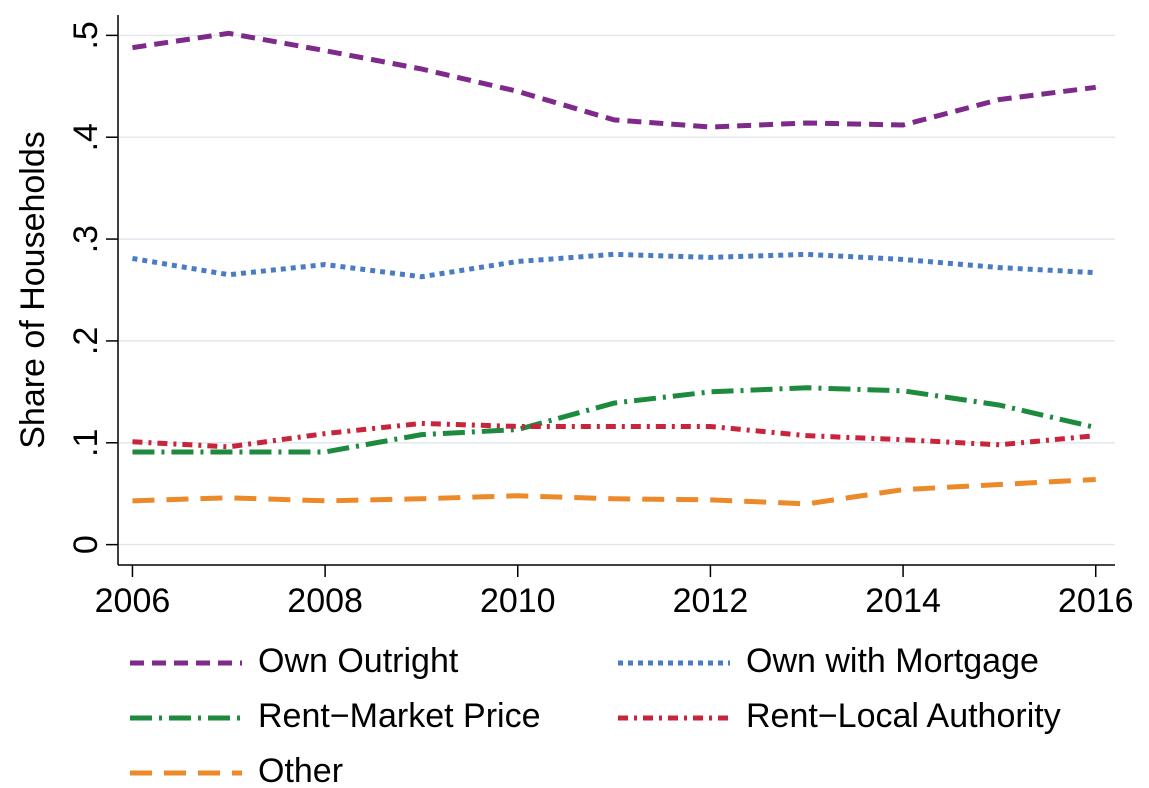 The image size is (1149, 788). I want to click on y-axis-label: Share of Households, so click(33, 290).